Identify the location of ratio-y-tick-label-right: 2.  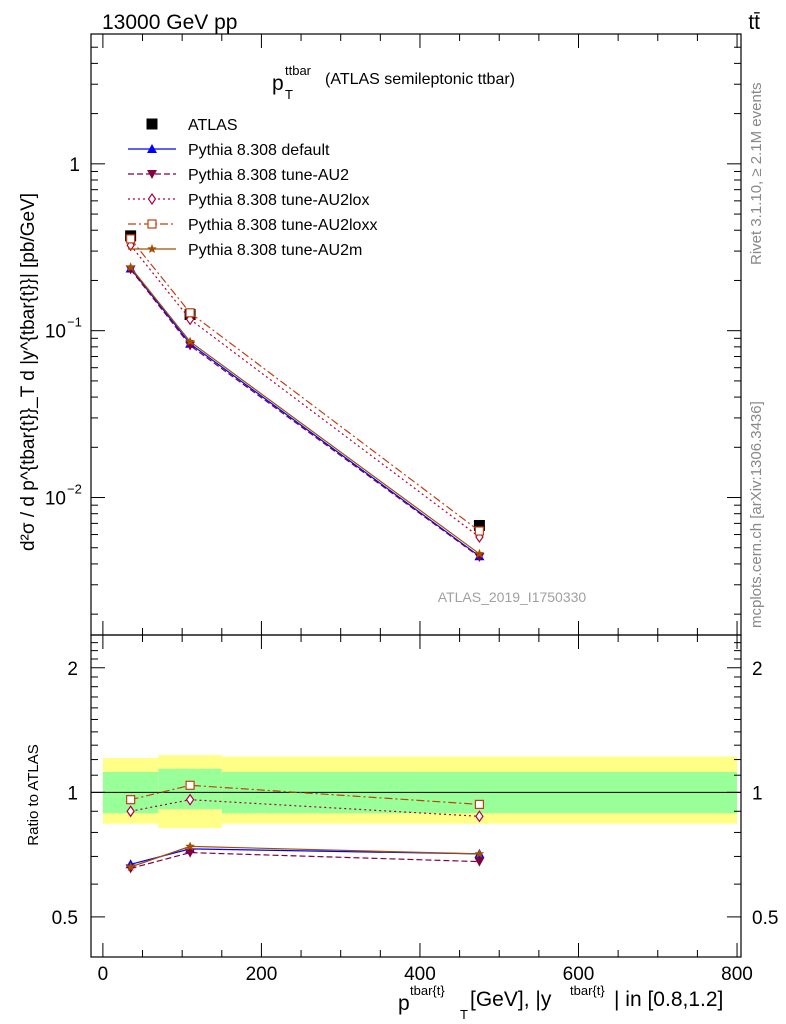
(757, 669).